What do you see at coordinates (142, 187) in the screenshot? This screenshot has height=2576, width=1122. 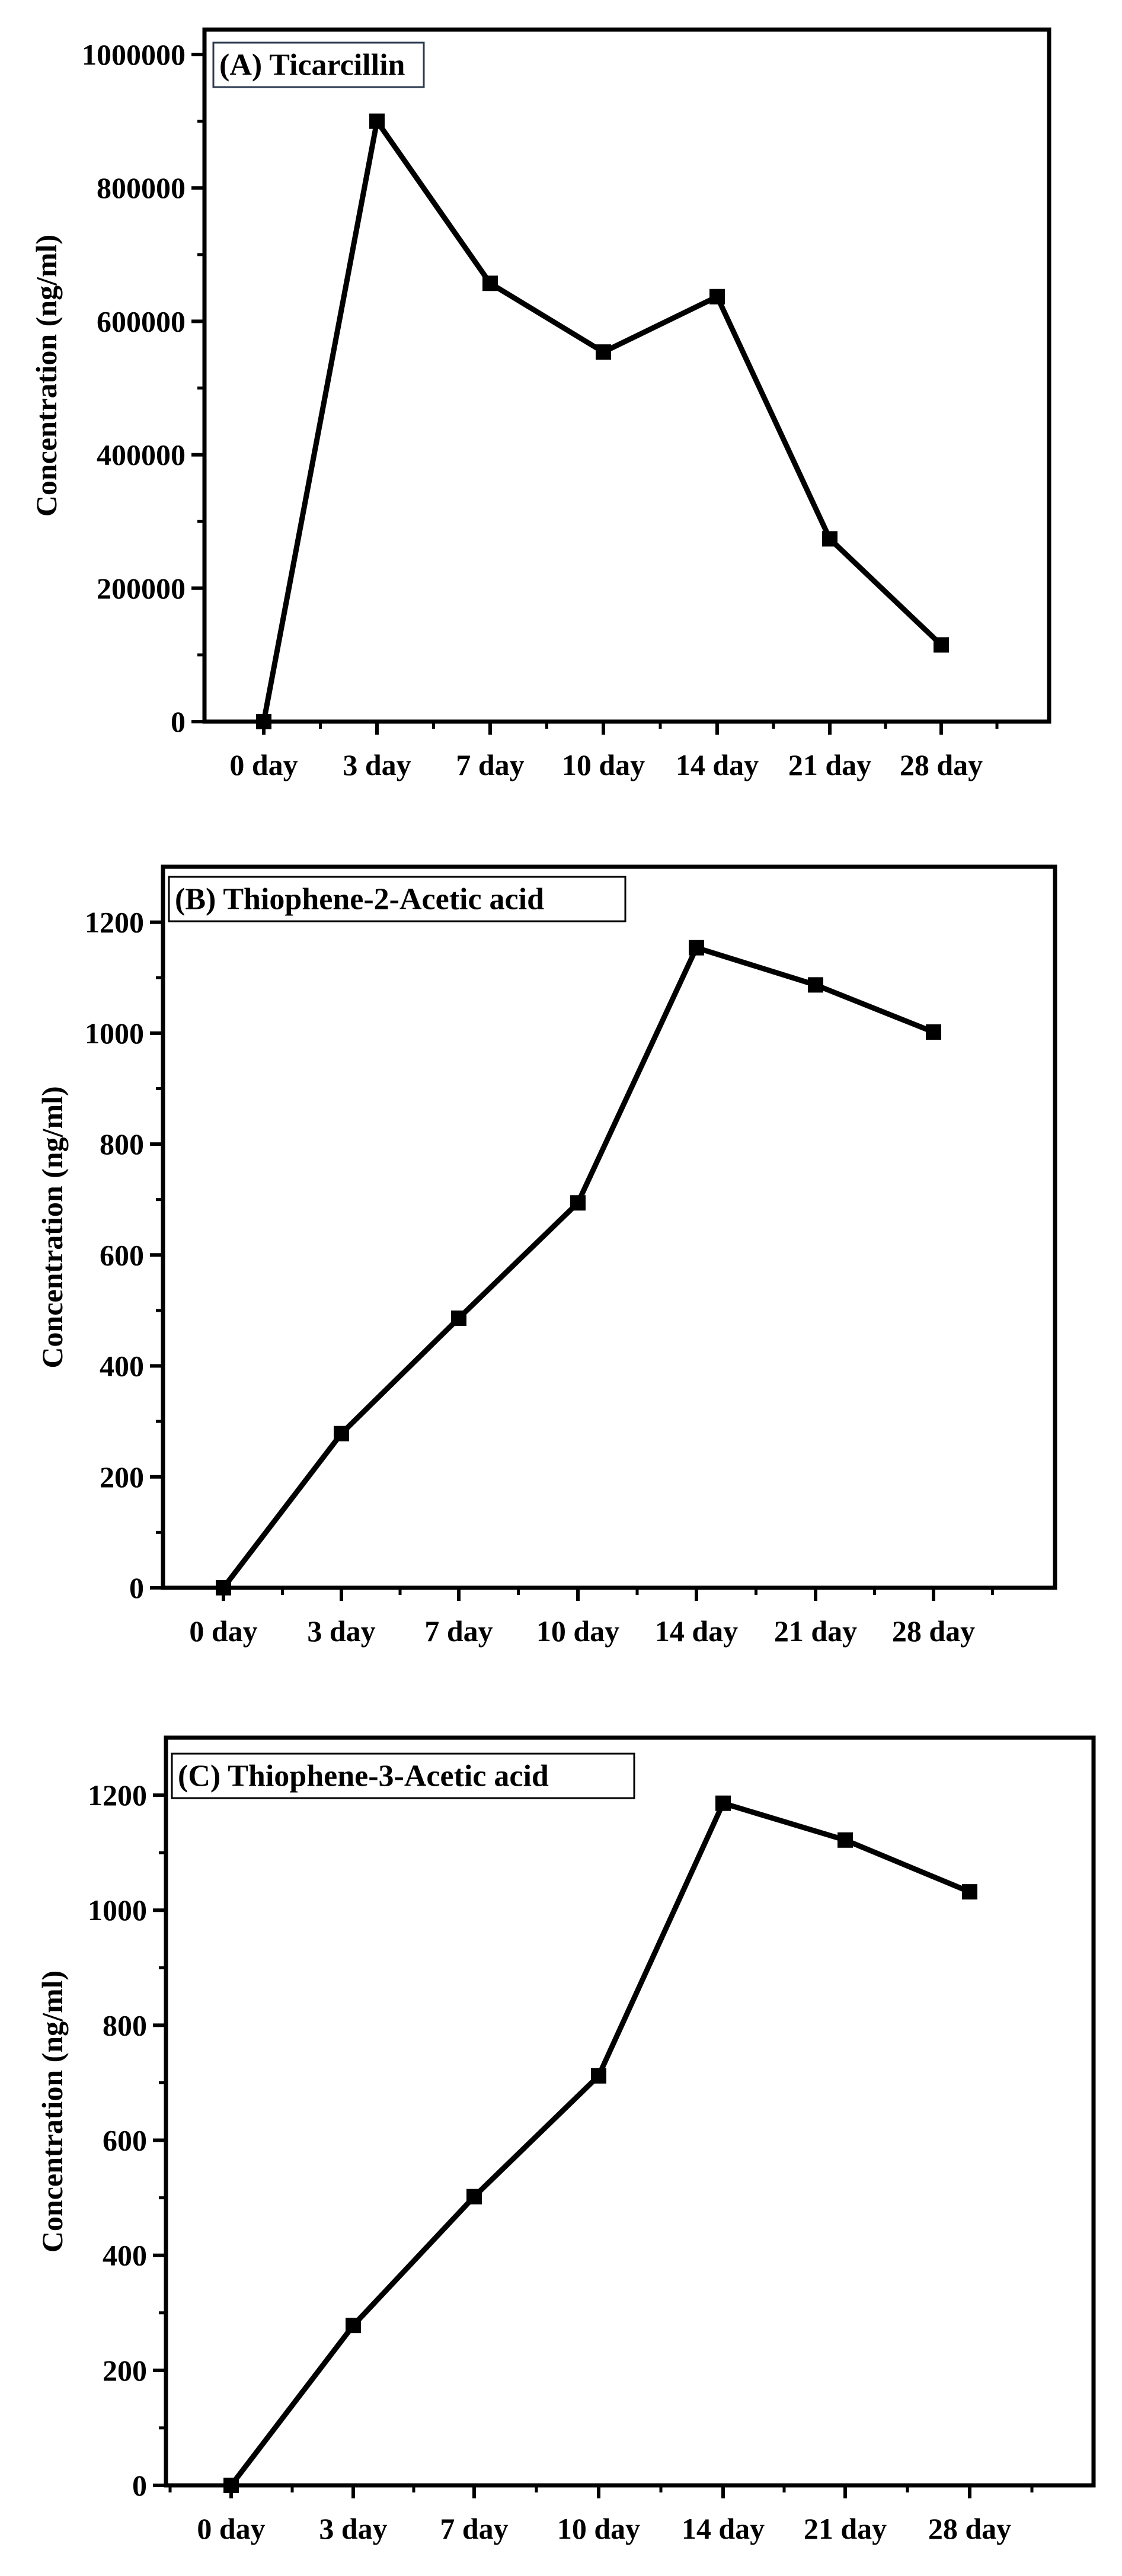 I see `y-tick-label: 800000` at bounding box center [142, 187].